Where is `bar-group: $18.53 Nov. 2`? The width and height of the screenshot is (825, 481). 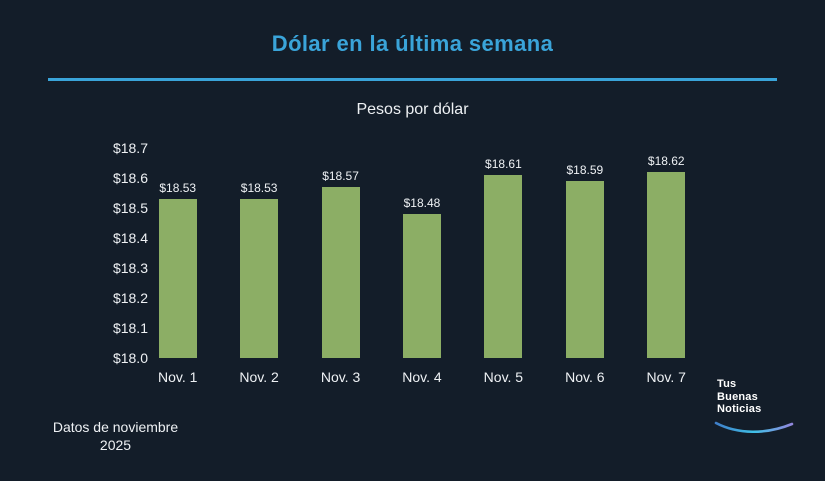 bar-group: $18.53 Nov. 2 is located at coordinates (258, 266).